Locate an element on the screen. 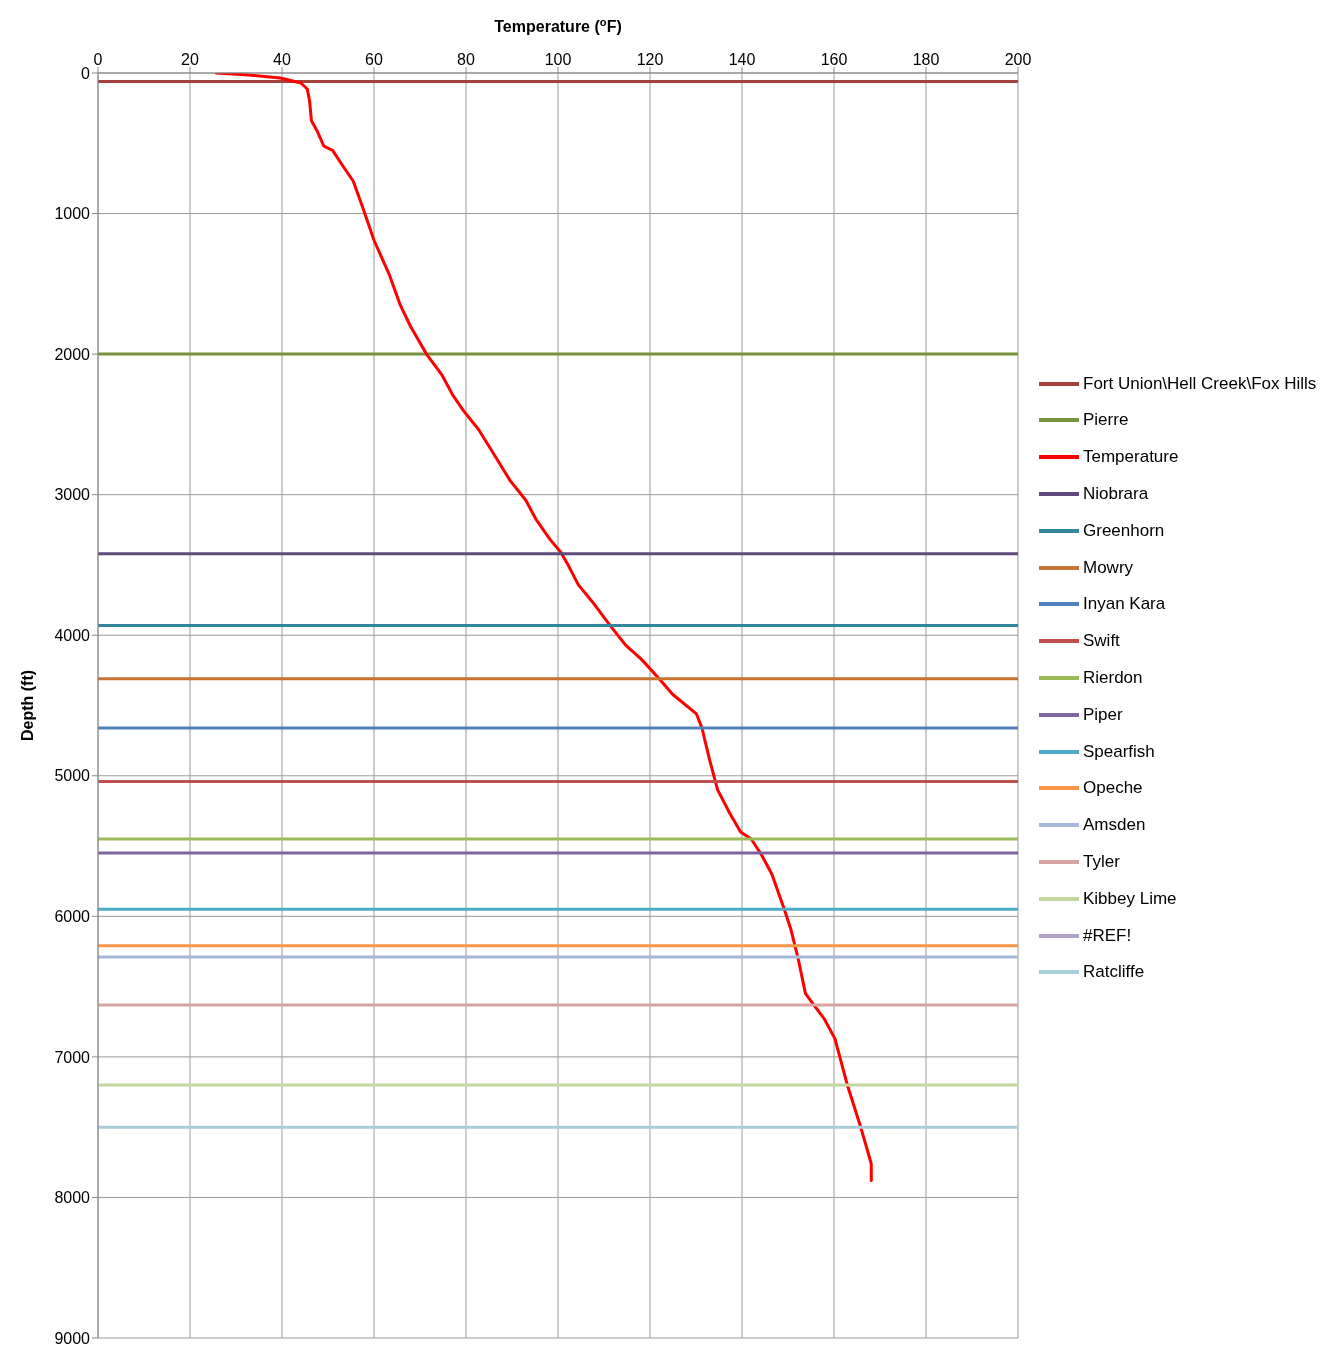  legend-label: Tyler is located at coordinates (1101, 861).